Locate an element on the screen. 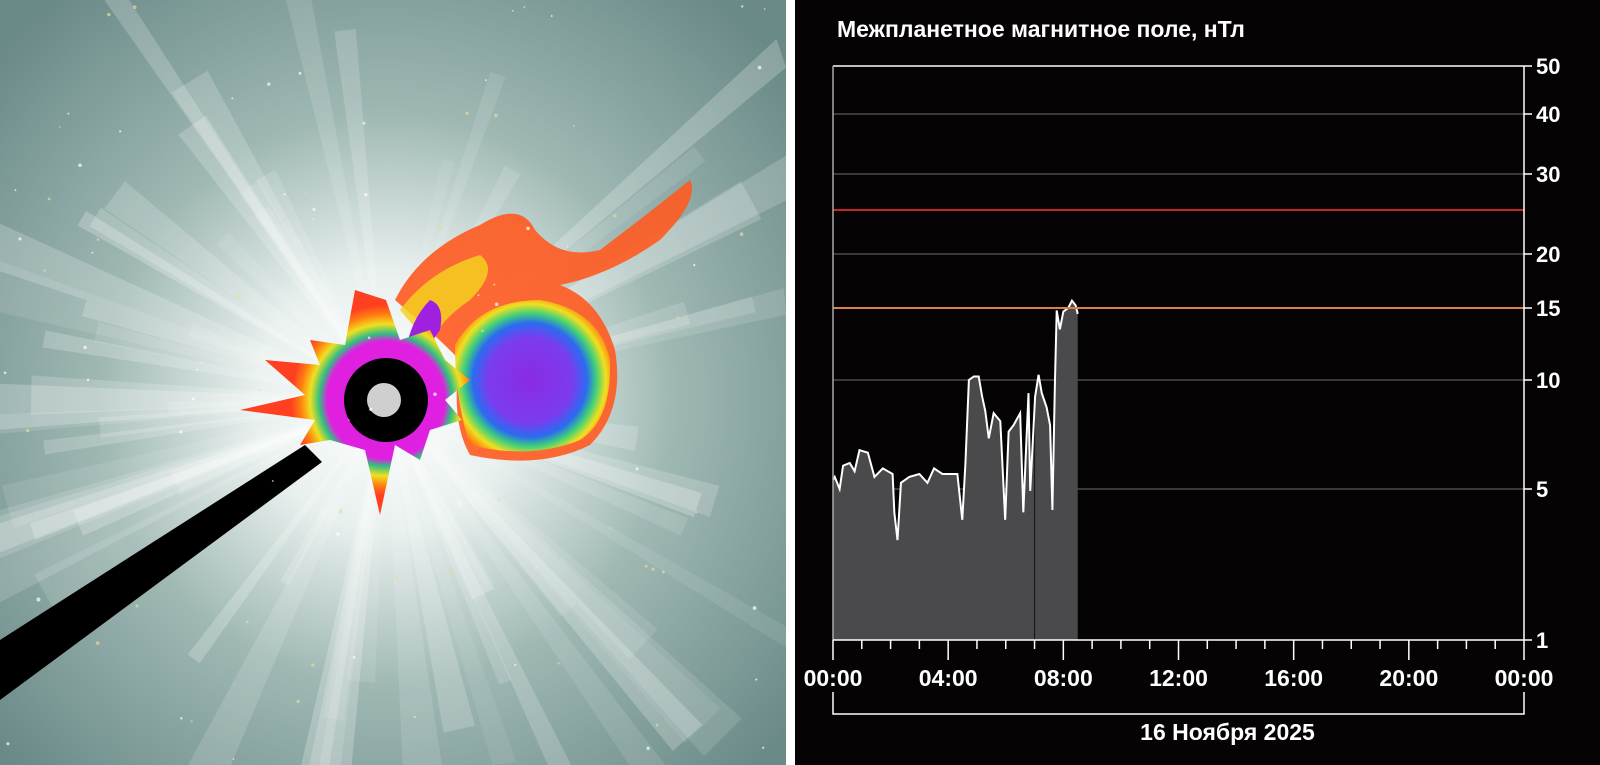  y-tick-label: 10 is located at coordinates (1548, 380).